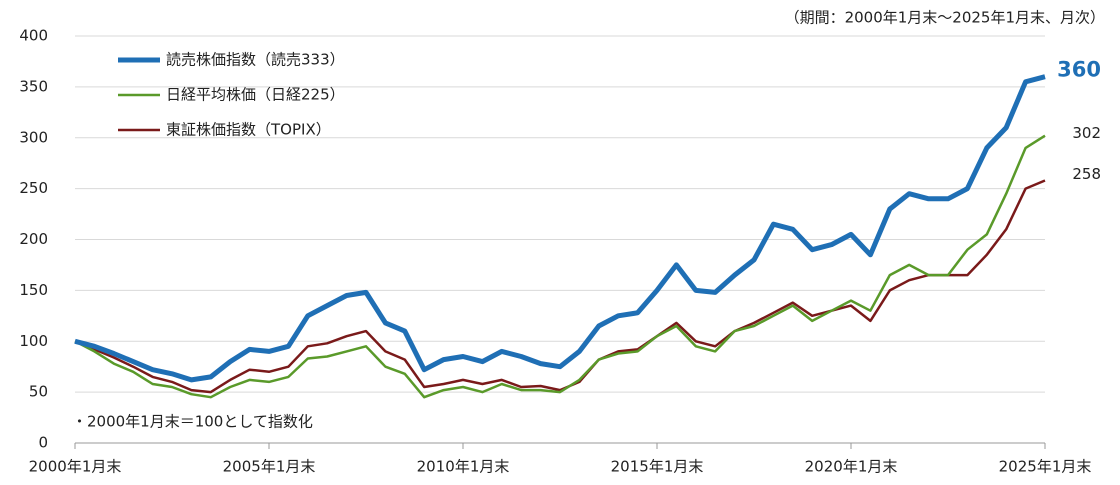  What do you see at coordinates (945, 18) in the screenshot?
I see `period-note: （期間：2000年1月末～2025年1月末、月次）` at bounding box center [945, 18].